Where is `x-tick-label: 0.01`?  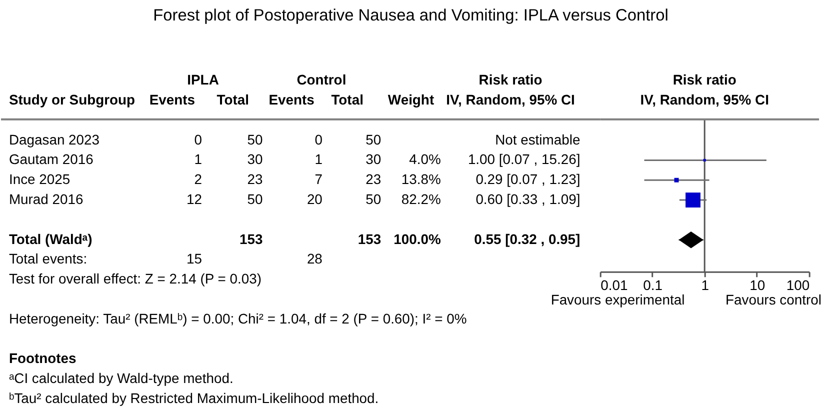
x-tick-label: 0.01 is located at coordinates (614, 285).